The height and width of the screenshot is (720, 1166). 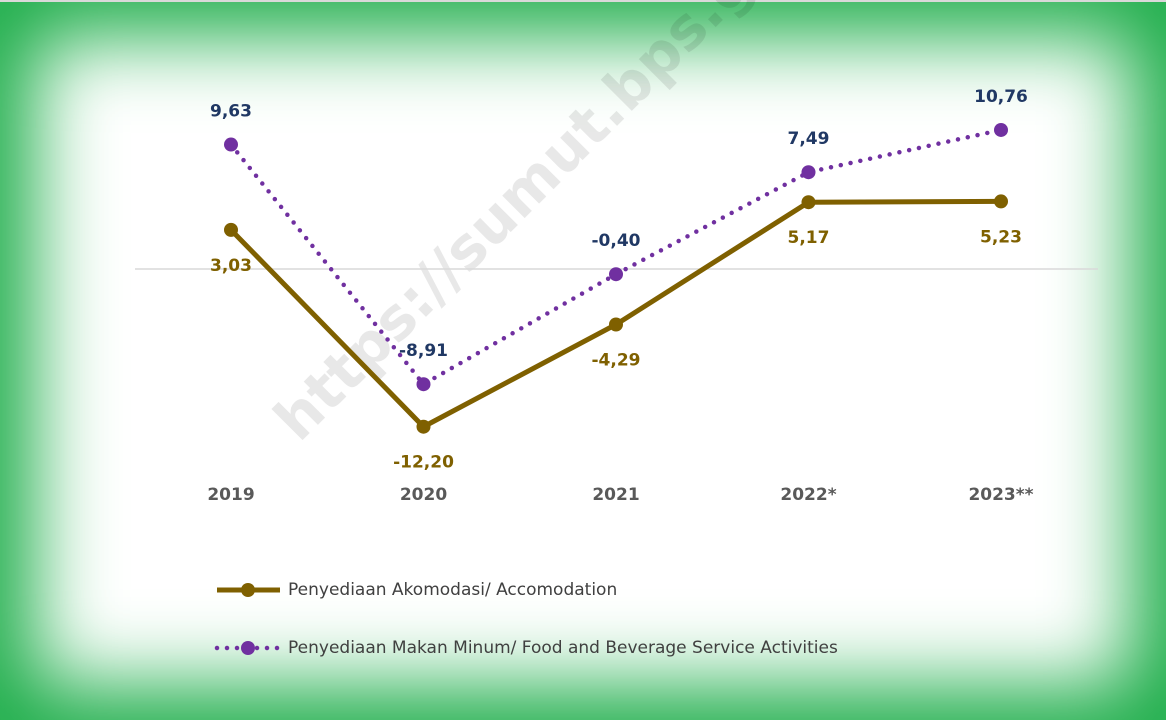 I want to click on data-label: 9,63, so click(x=231, y=112).